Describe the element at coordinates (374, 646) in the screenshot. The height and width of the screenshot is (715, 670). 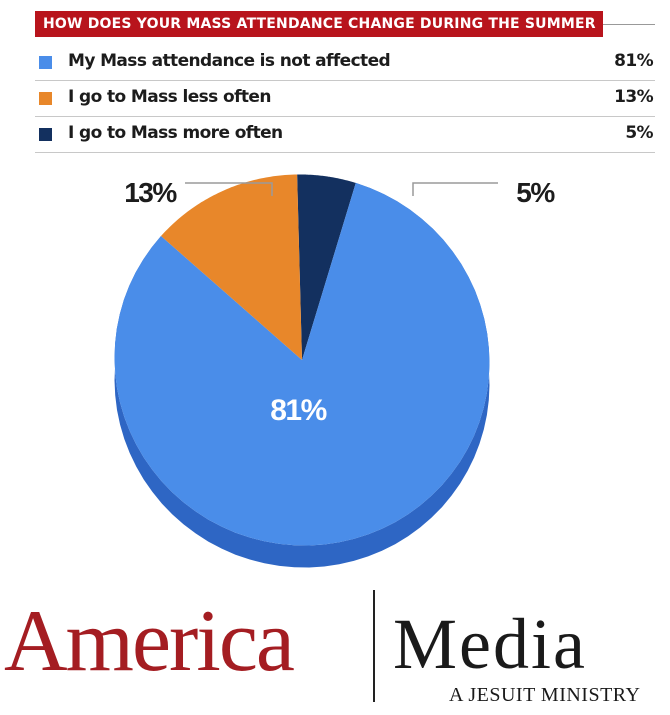
I see `brand-divider` at that location.